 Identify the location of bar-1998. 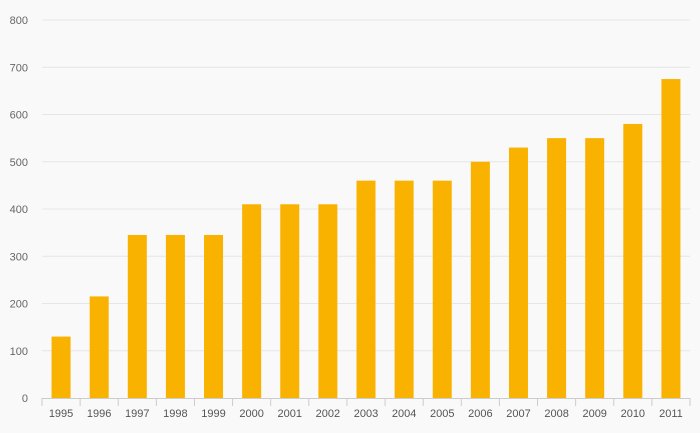
(175, 316).